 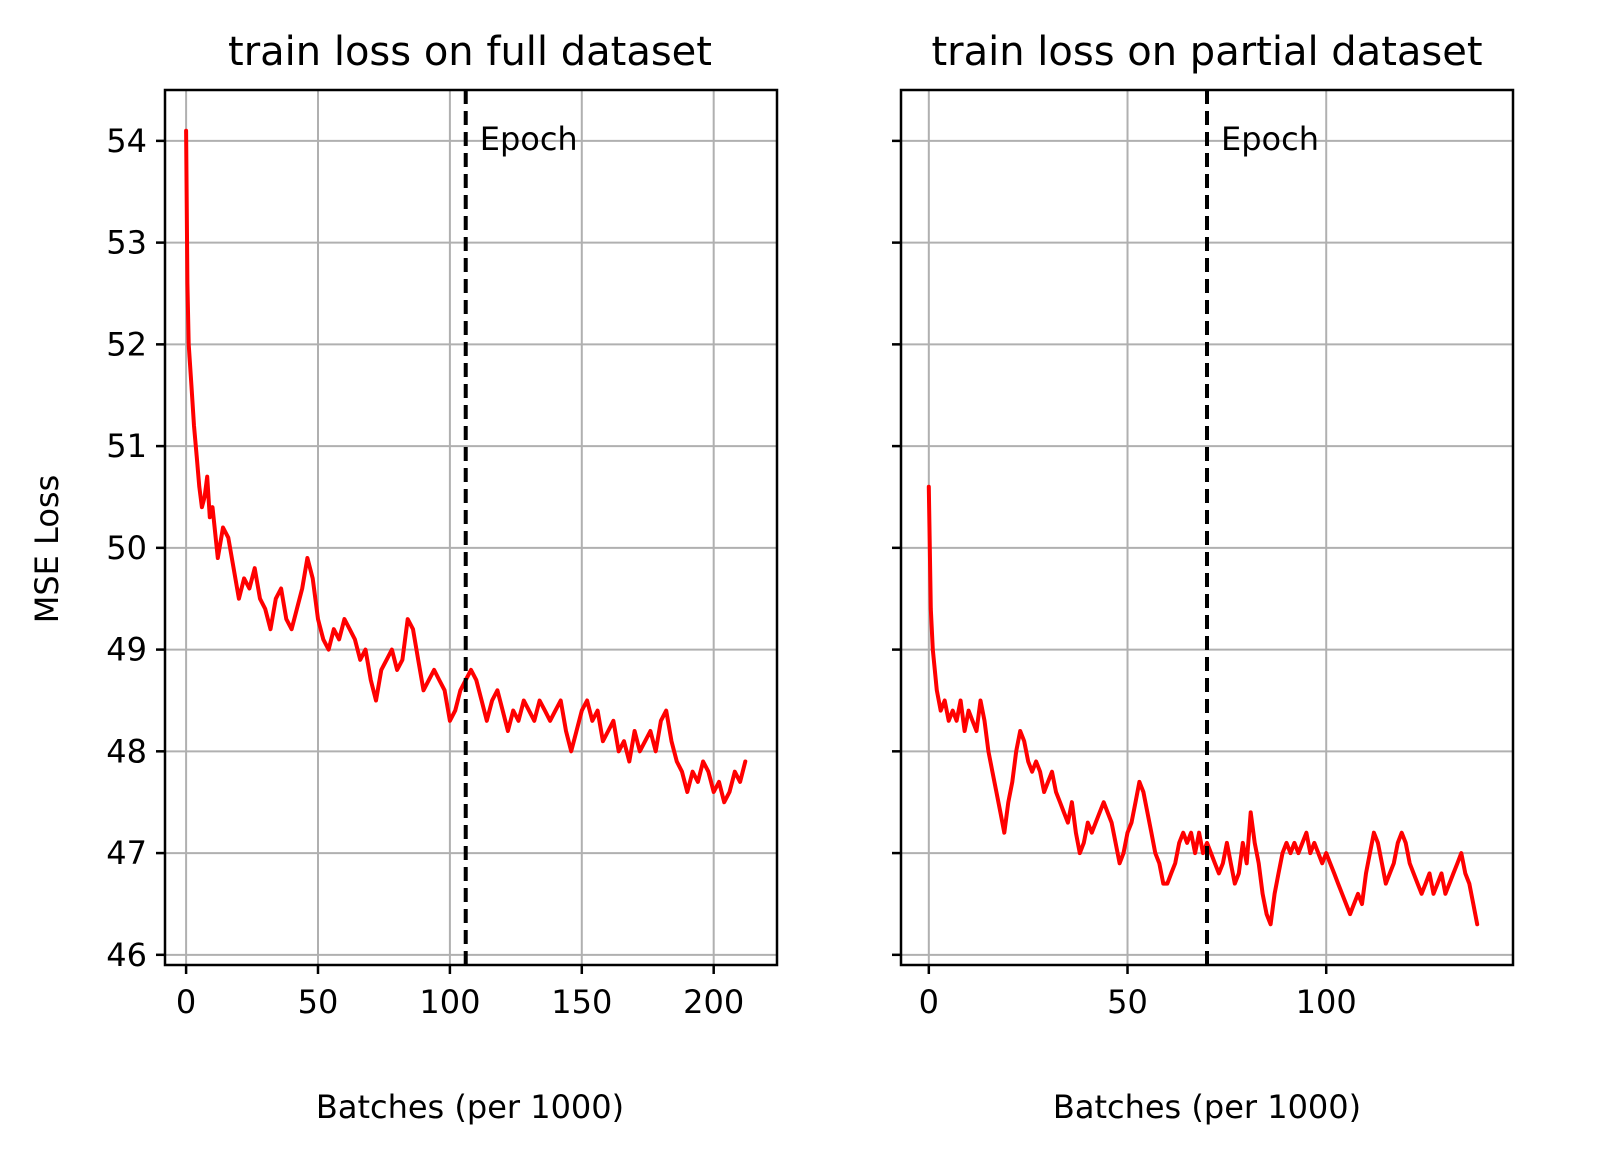 What do you see at coordinates (1203, 705) in the screenshot?
I see `loss-line` at bounding box center [1203, 705].